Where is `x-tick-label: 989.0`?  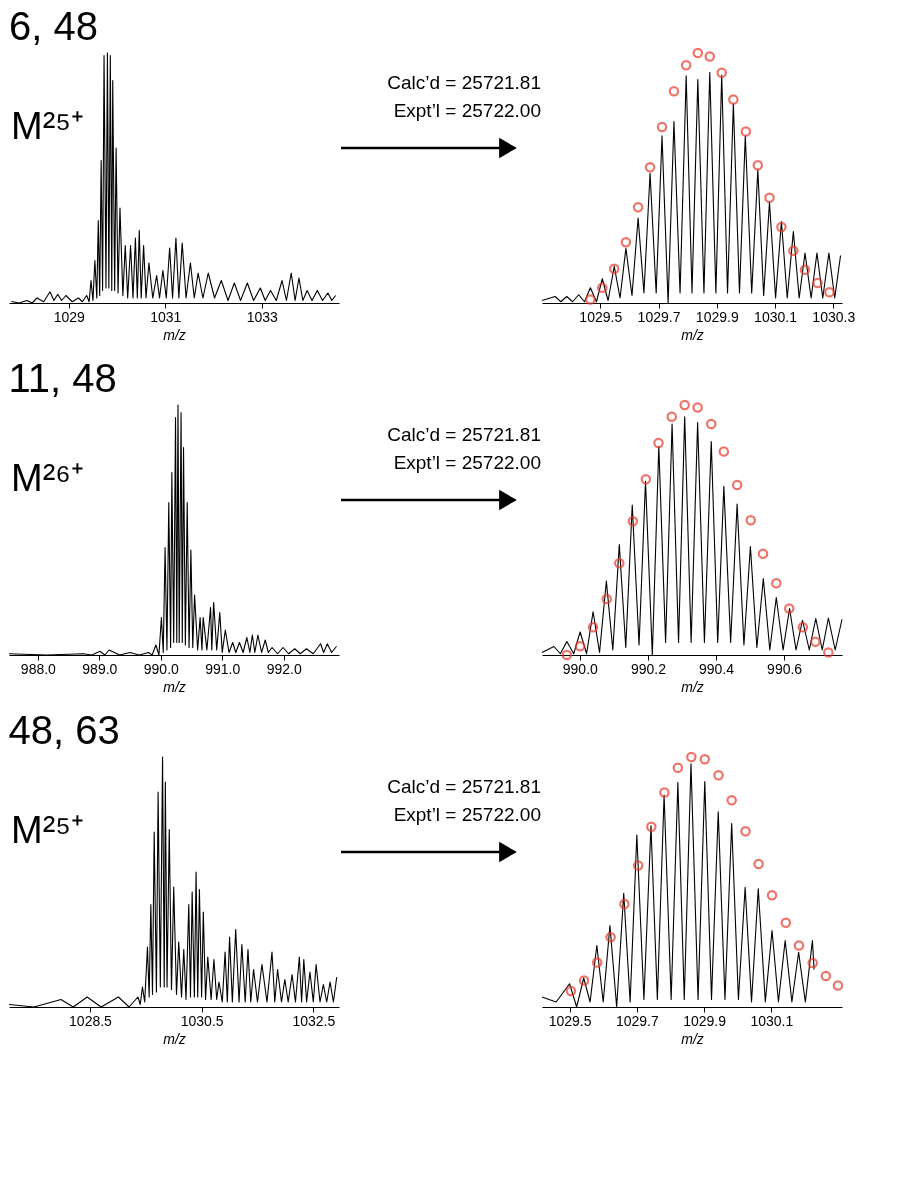
x-tick-label: 989.0 is located at coordinates (100, 668).